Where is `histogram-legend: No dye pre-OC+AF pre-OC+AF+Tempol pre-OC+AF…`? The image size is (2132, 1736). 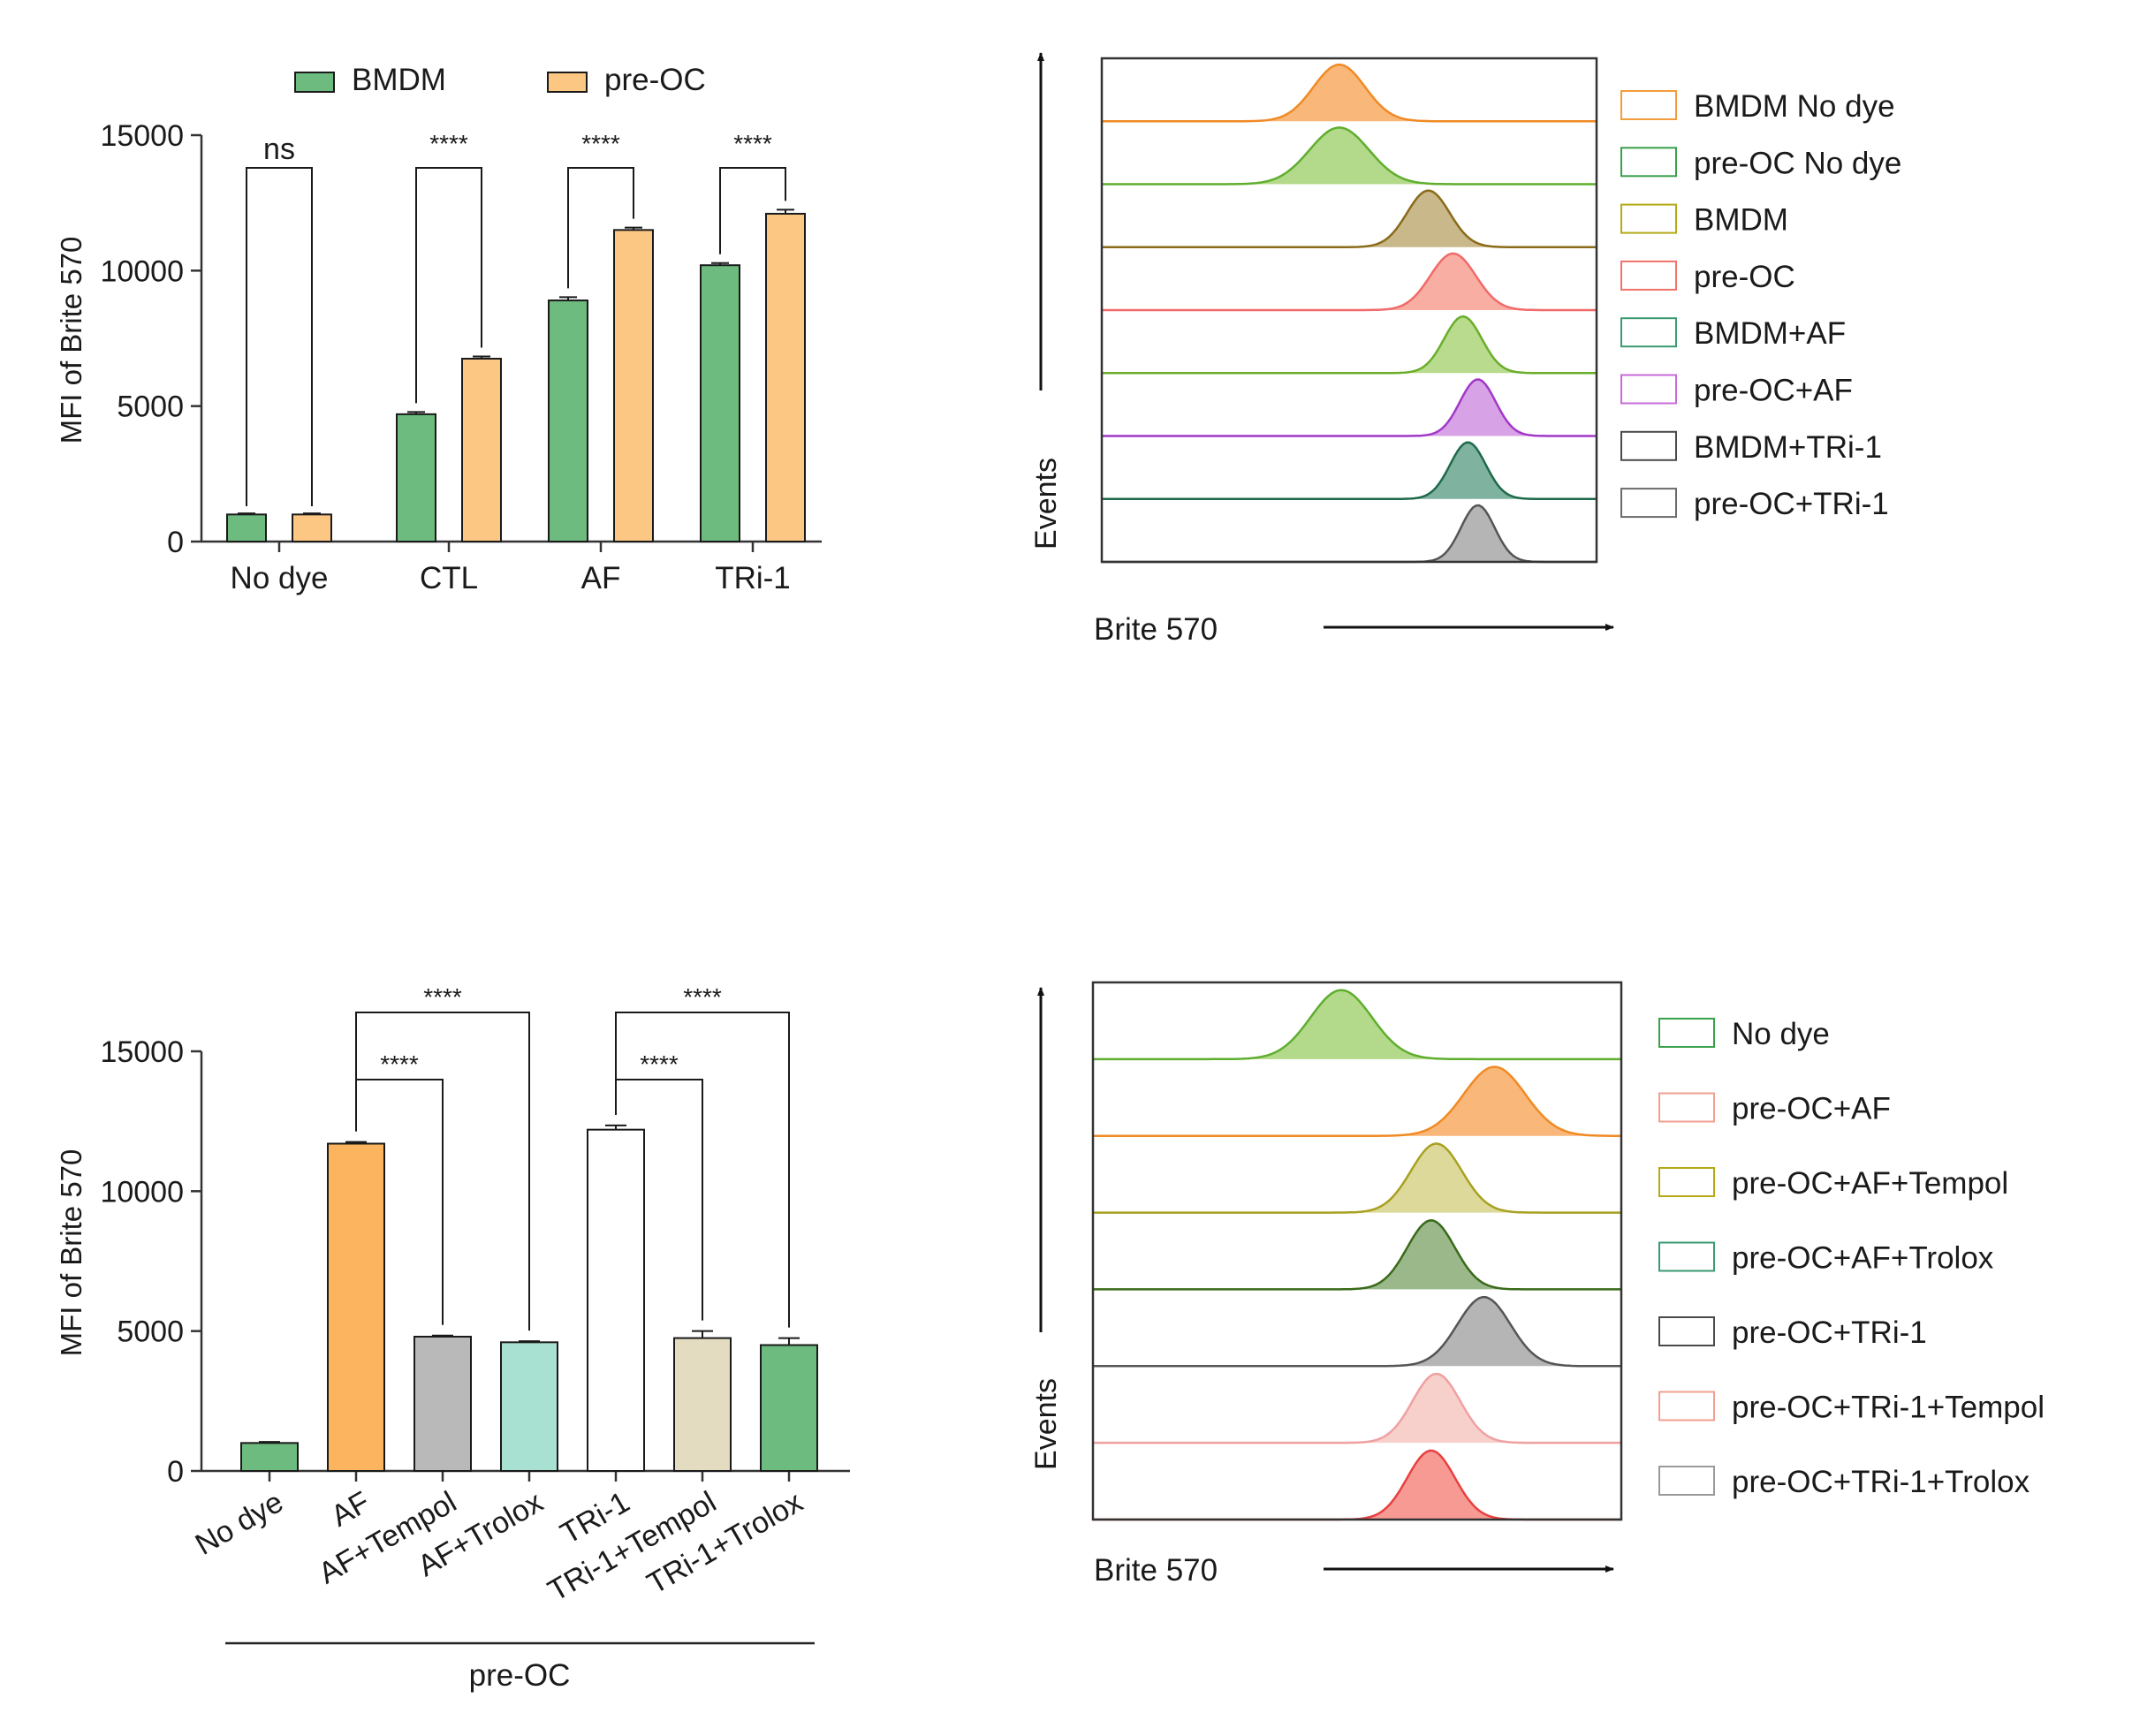
histogram-legend: No dye pre-OC+AF pre-OC+AF+Tempol pre-OC+AF… is located at coordinates (1851, 1258).